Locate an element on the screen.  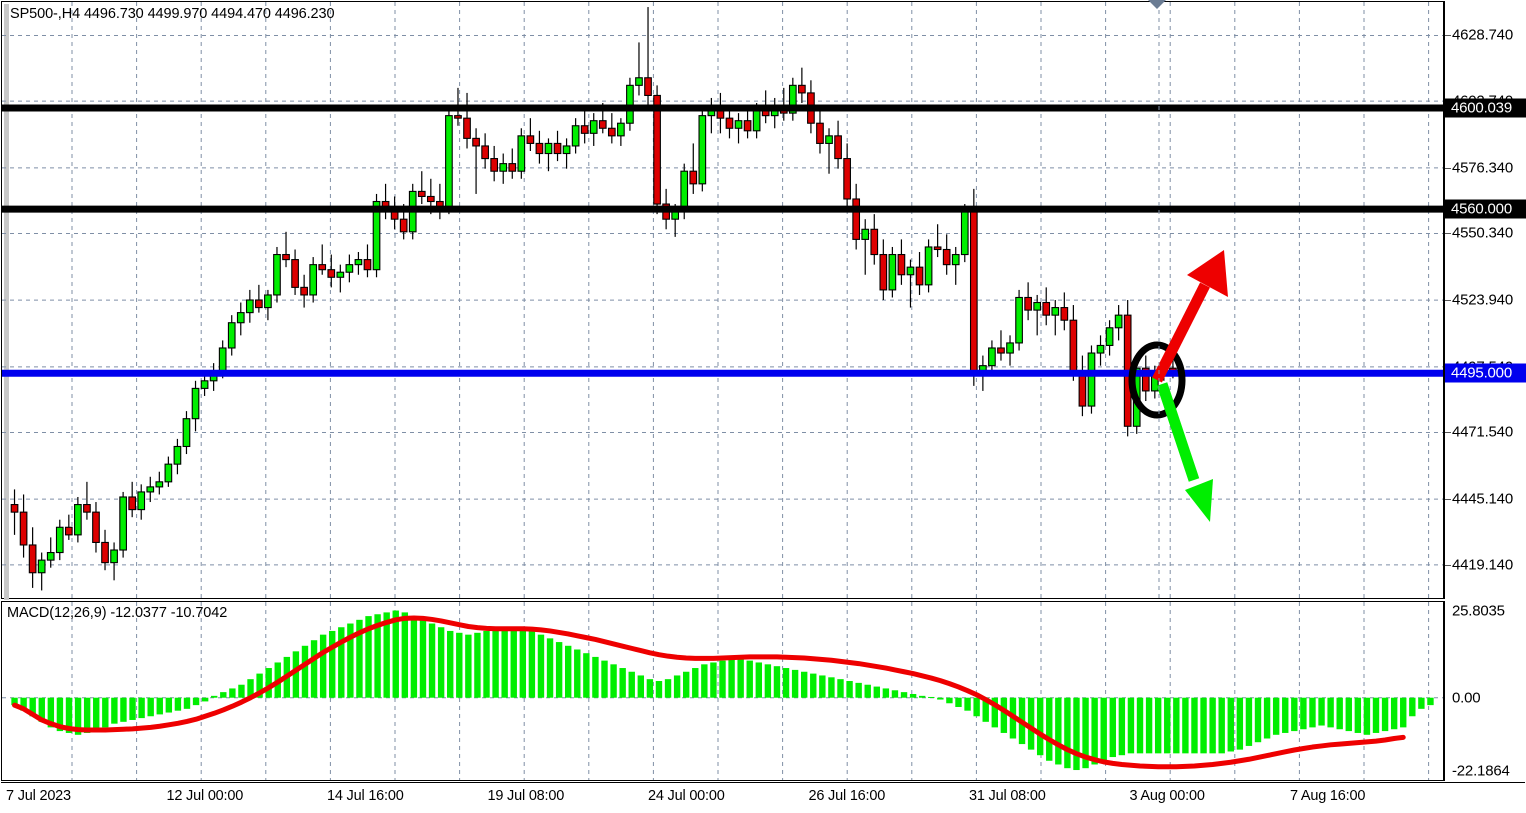
price-level-badge: 4600.039 is located at coordinates (1485, 108).